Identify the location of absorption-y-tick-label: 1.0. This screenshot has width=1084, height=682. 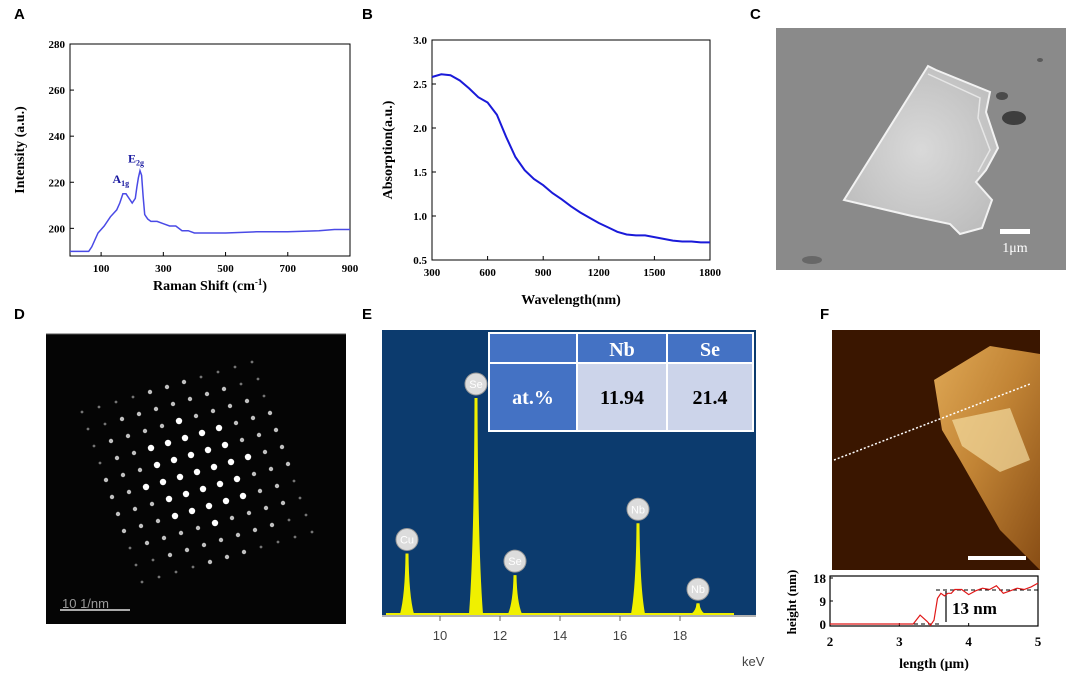
(420, 217).